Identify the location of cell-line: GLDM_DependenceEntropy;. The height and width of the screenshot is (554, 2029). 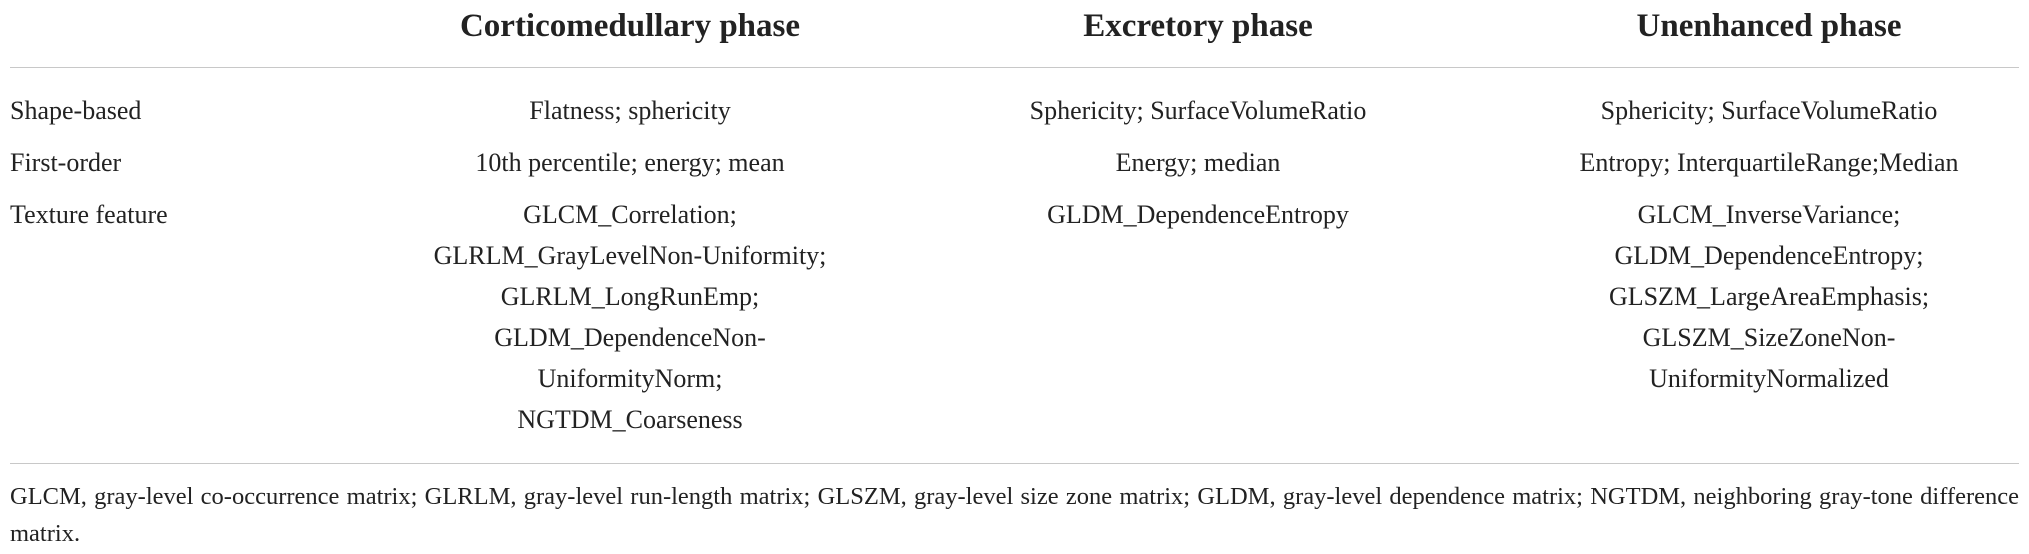
(1769, 255).